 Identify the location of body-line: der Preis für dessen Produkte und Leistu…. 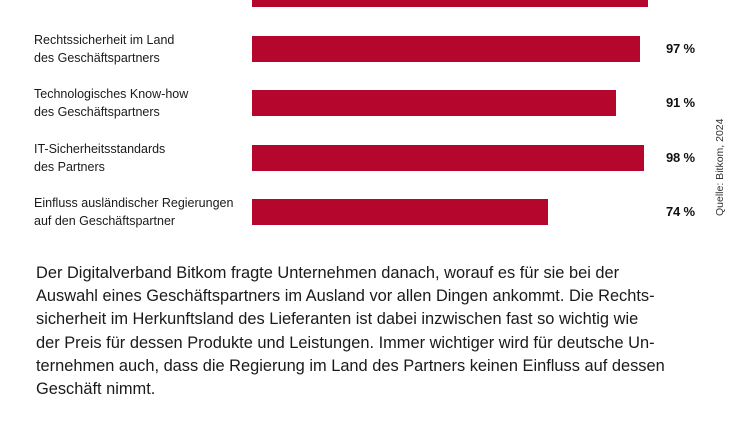
(345, 342).